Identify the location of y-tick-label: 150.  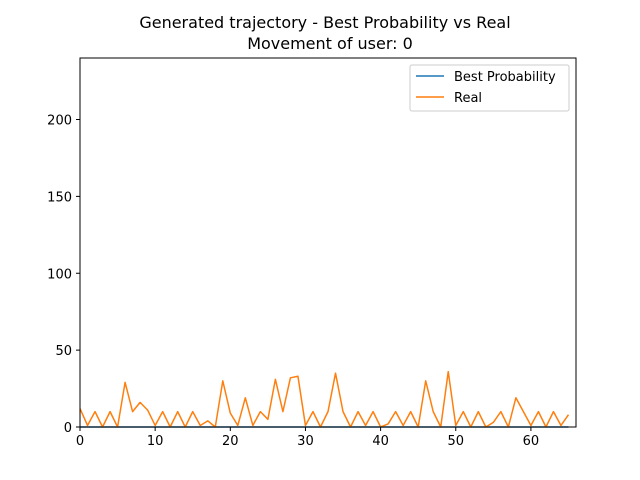
(59, 197).